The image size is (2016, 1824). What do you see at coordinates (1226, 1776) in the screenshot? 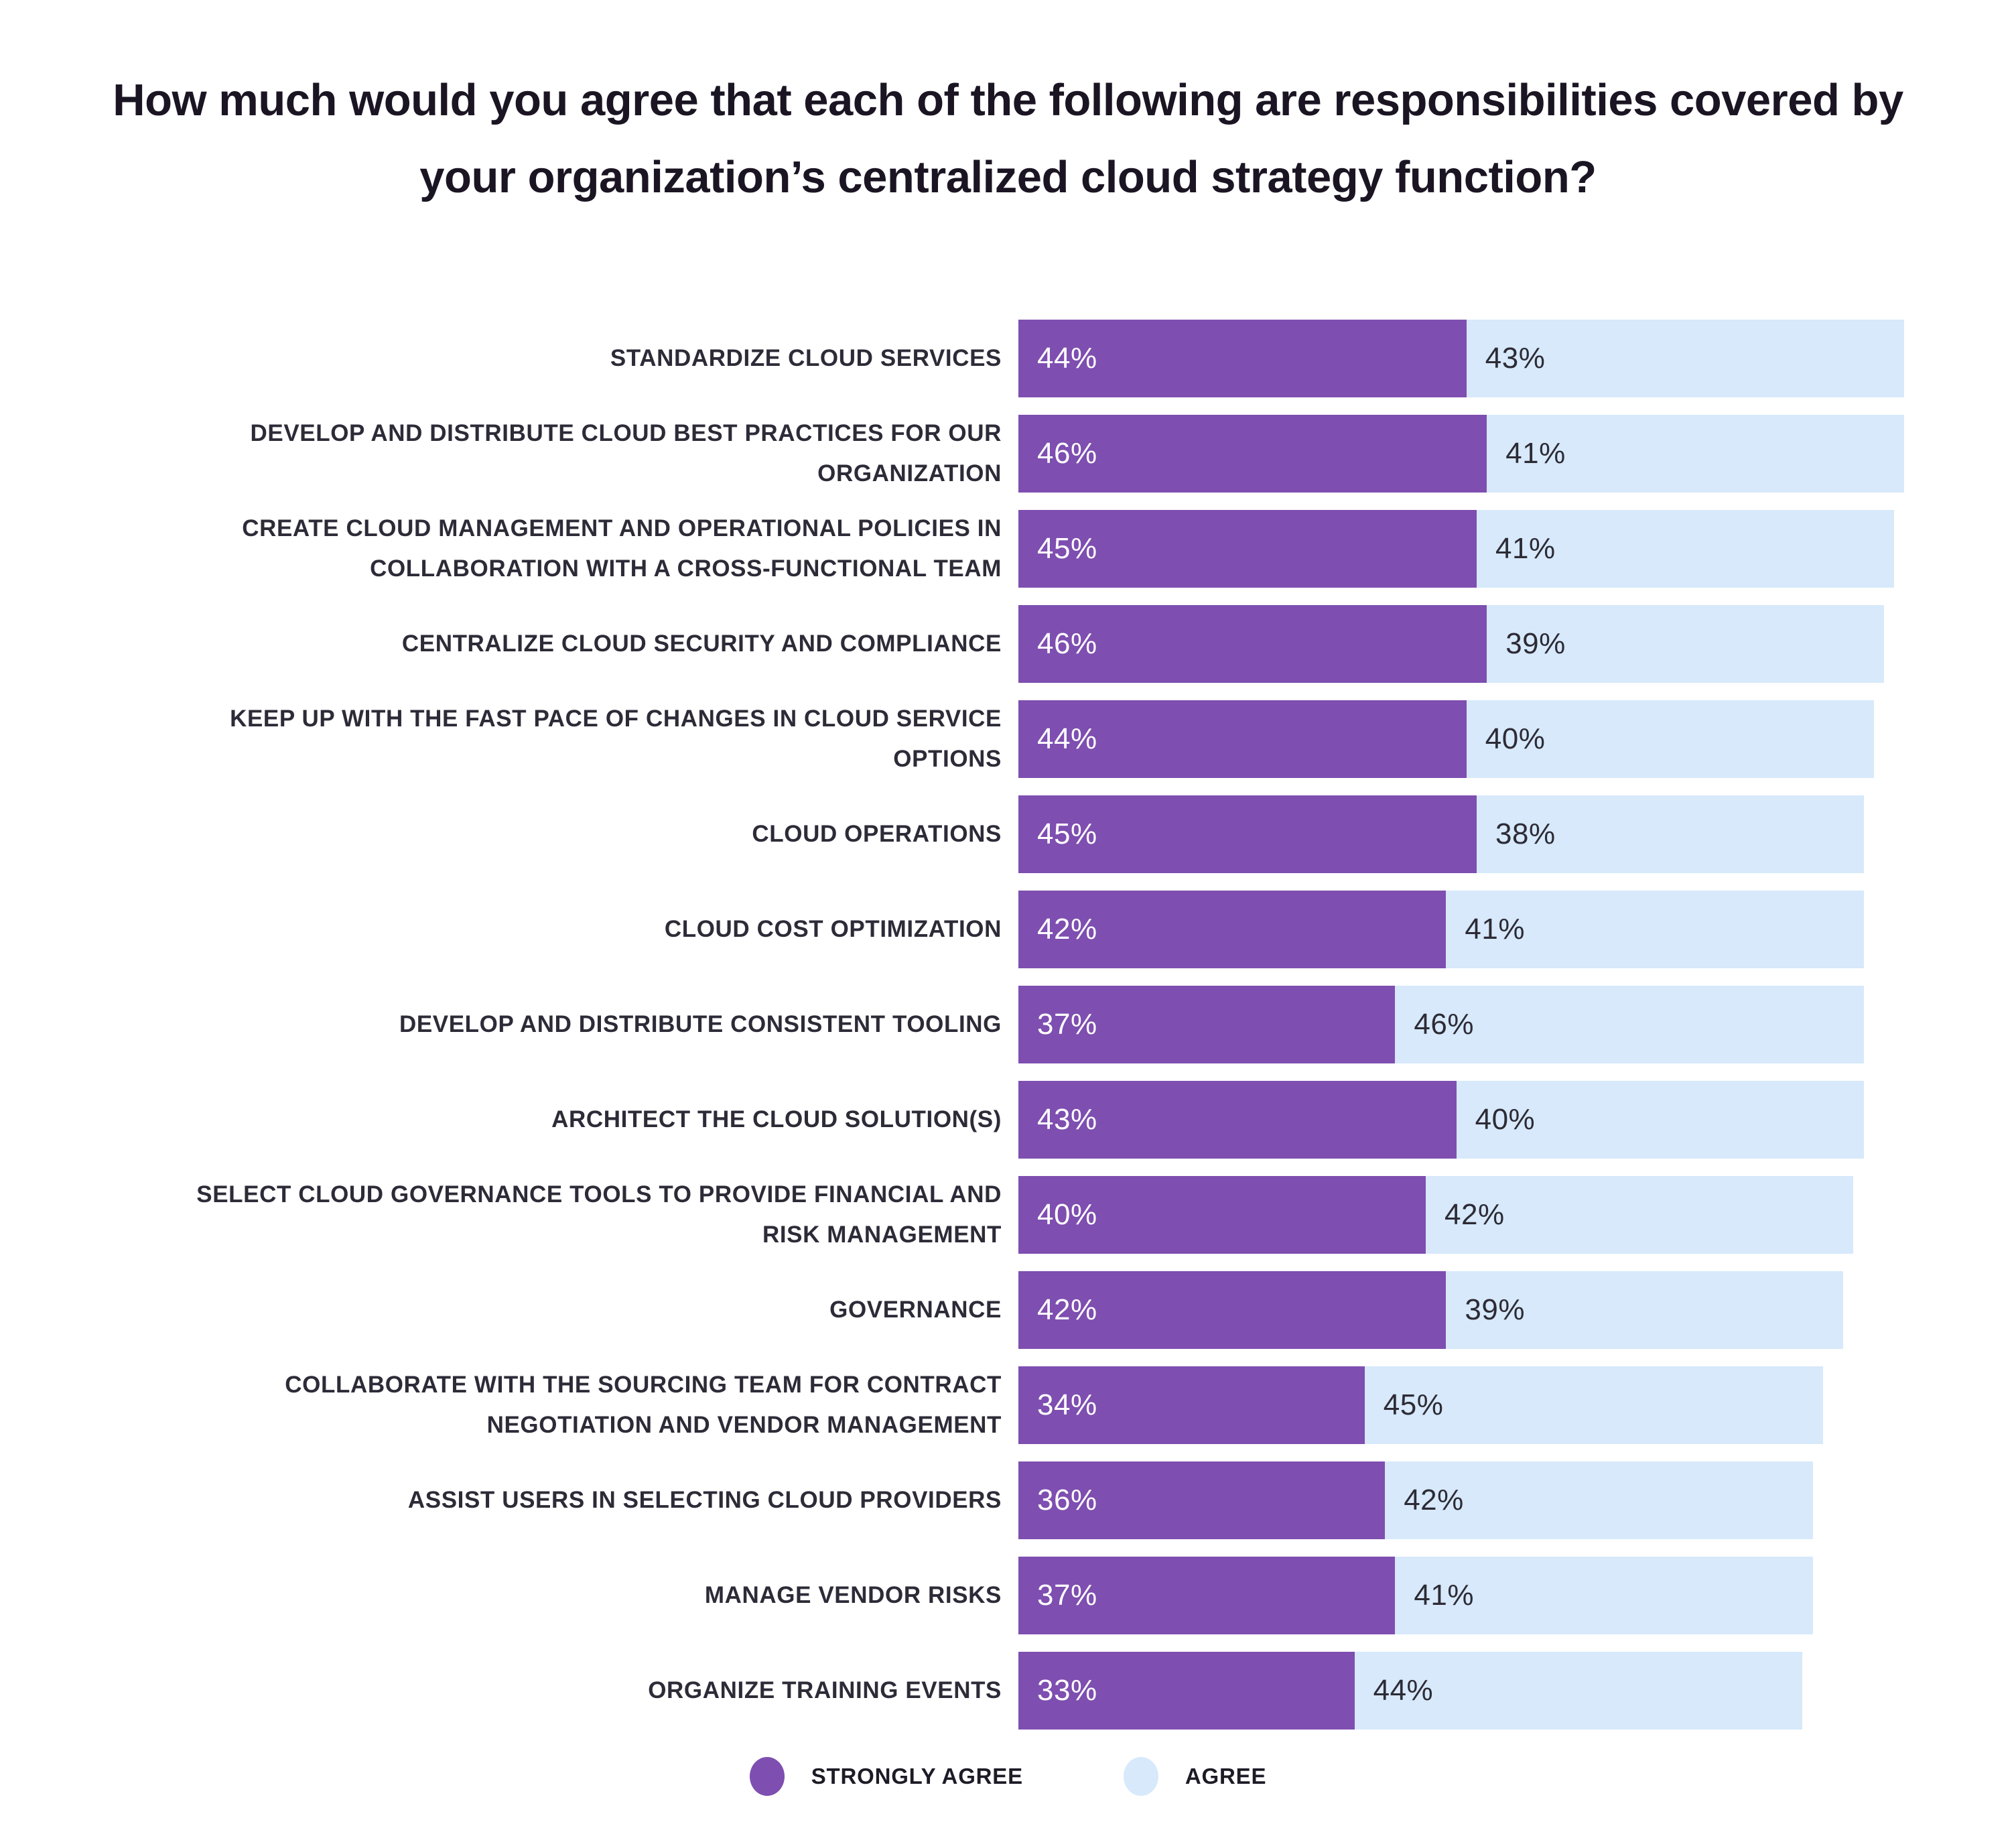
I see `legend-label: AGREE` at bounding box center [1226, 1776].